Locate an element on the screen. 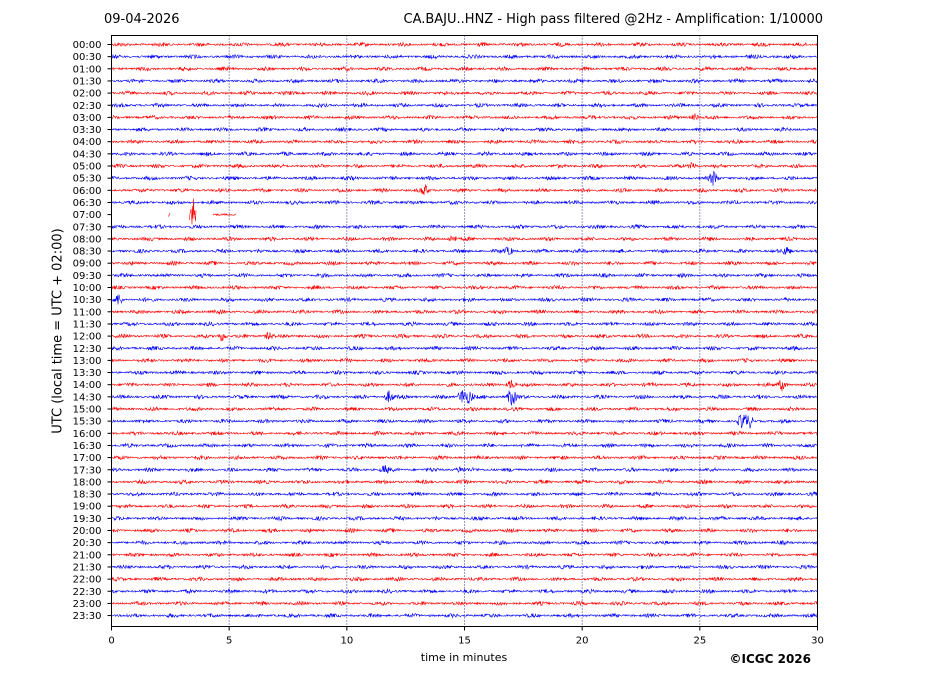  y-tick-label: 09:30 is located at coordinates (87, 276).